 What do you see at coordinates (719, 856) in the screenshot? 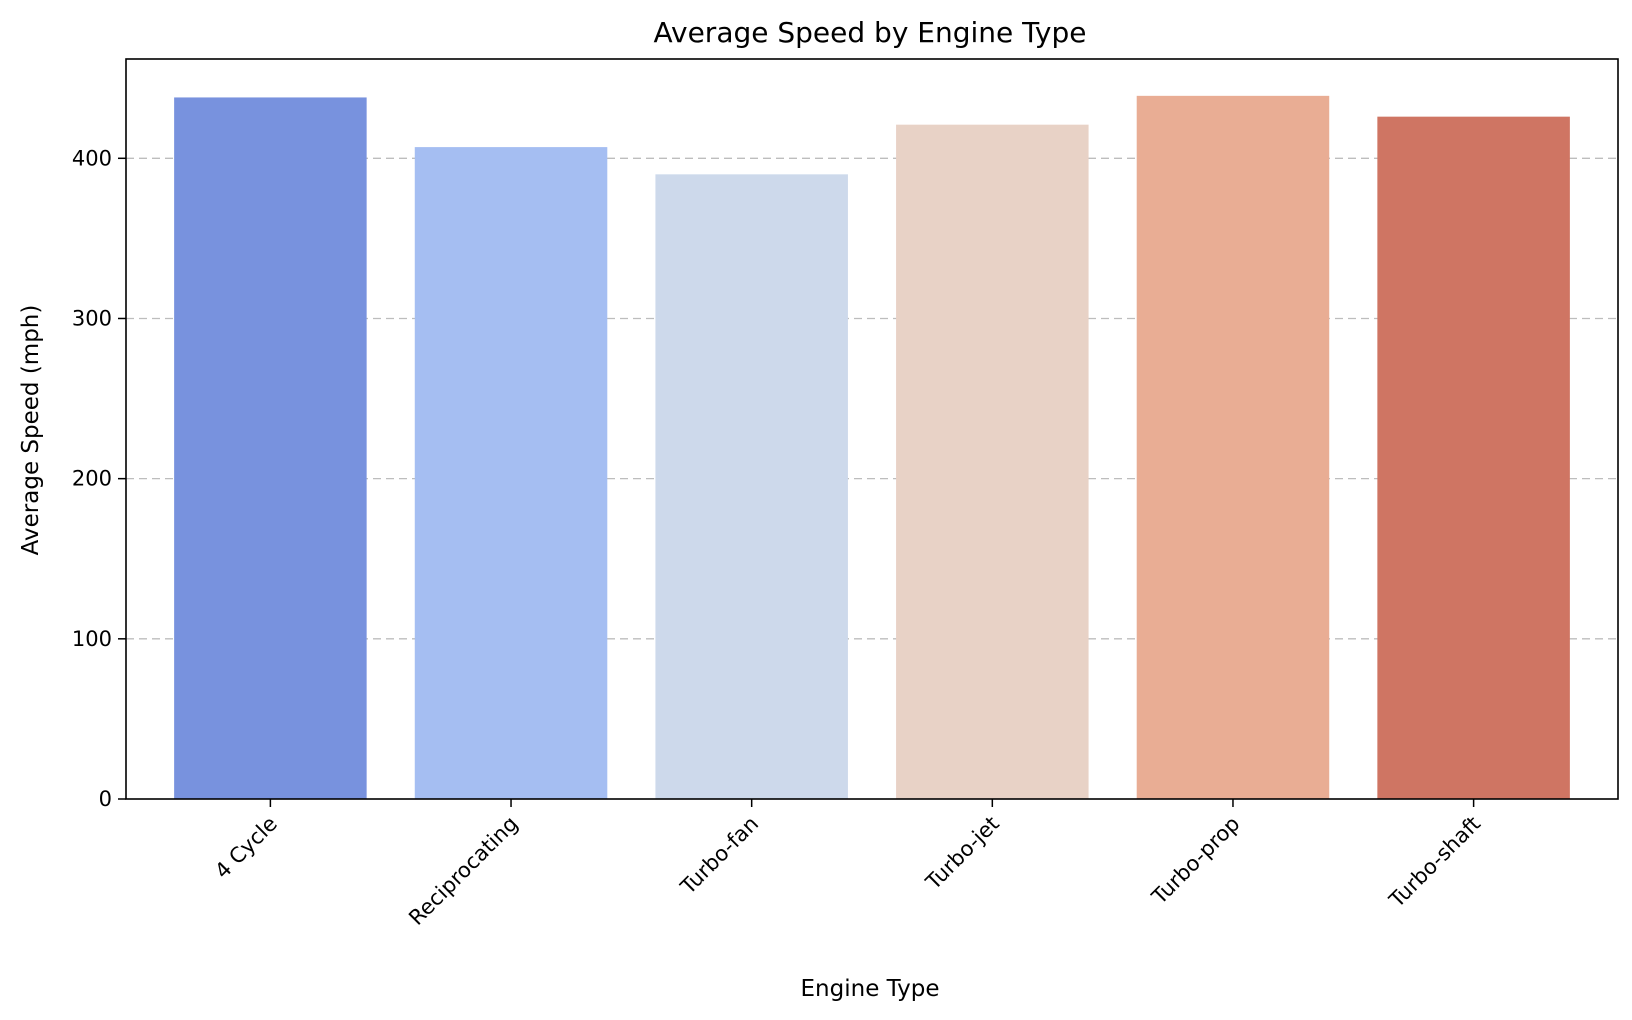
I see `x-tick-label: Turbo-fan` at bounding box center [719, 856].